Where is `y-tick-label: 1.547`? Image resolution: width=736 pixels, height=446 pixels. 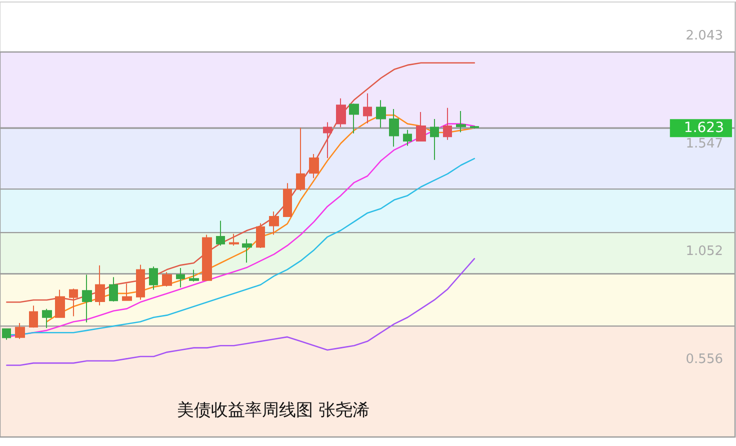 y-tick-label: 1.547 is located at coordinates (704, 144).